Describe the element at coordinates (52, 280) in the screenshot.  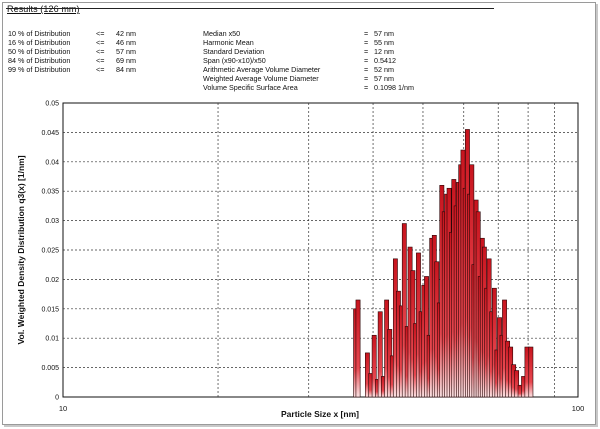
I see `y-tick-label: 0.02` at that location.